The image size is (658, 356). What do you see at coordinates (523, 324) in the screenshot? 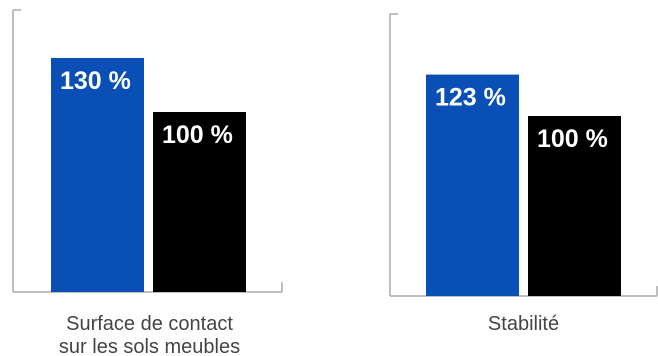
I see `category-label: Stabilité` at bounding box center [523, 324].